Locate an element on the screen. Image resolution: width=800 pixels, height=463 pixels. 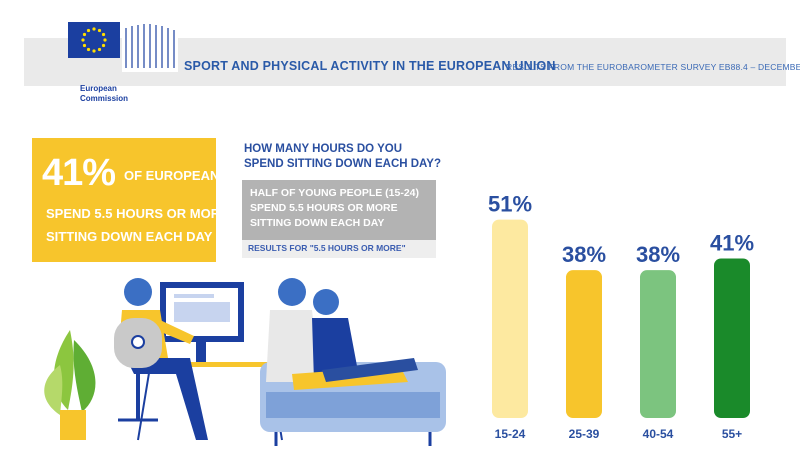
stat-percentage: 41% is located at coordinates (79, 173).